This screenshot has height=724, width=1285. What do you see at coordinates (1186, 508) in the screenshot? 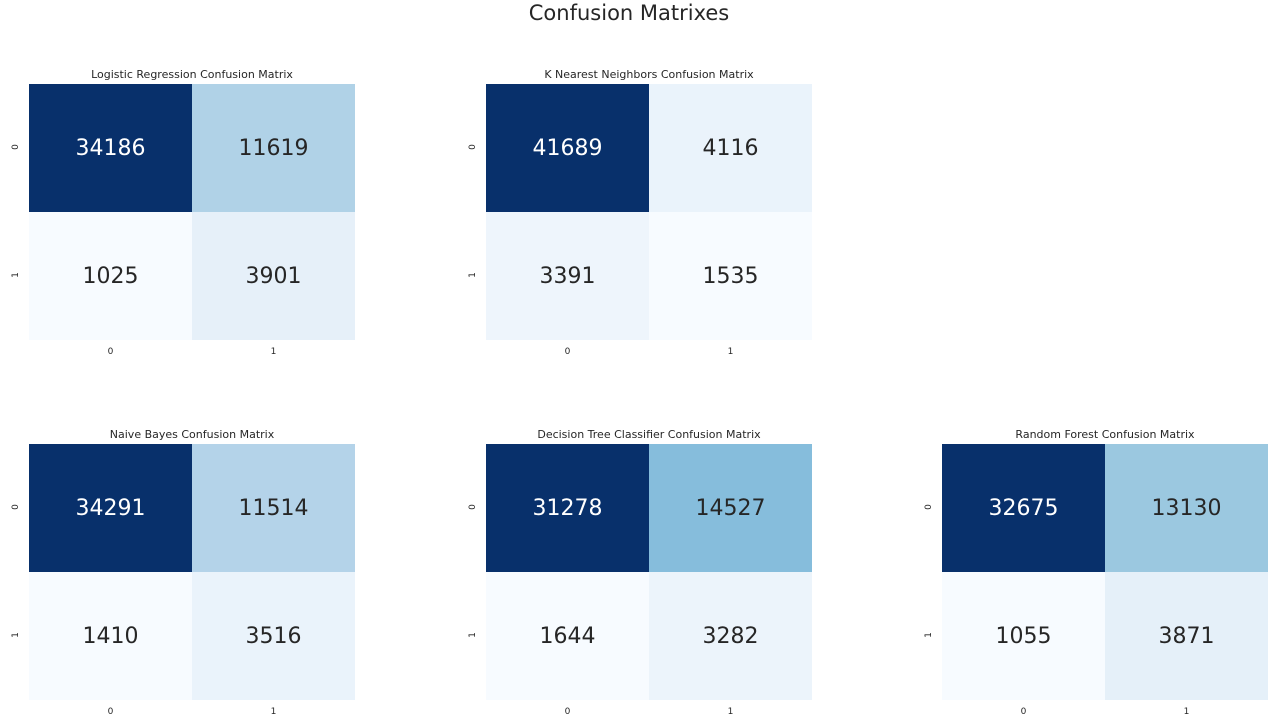
I see `heatmap-cell: 13130` at bounding box center [1186, 508].